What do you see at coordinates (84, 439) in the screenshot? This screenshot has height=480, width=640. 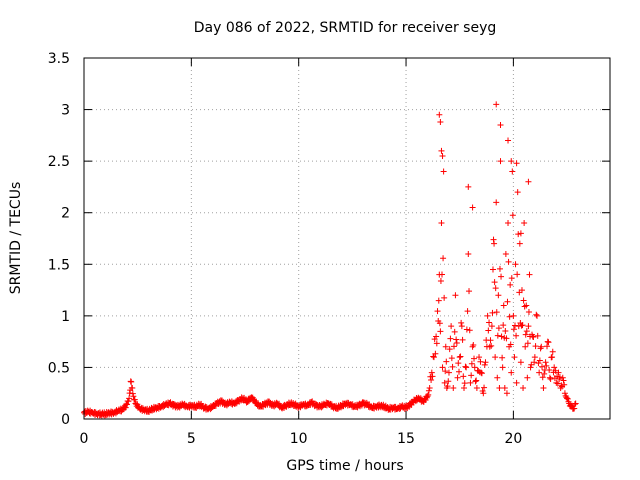 I see `x-tick-label: 0` at bounding box center [84, 439].